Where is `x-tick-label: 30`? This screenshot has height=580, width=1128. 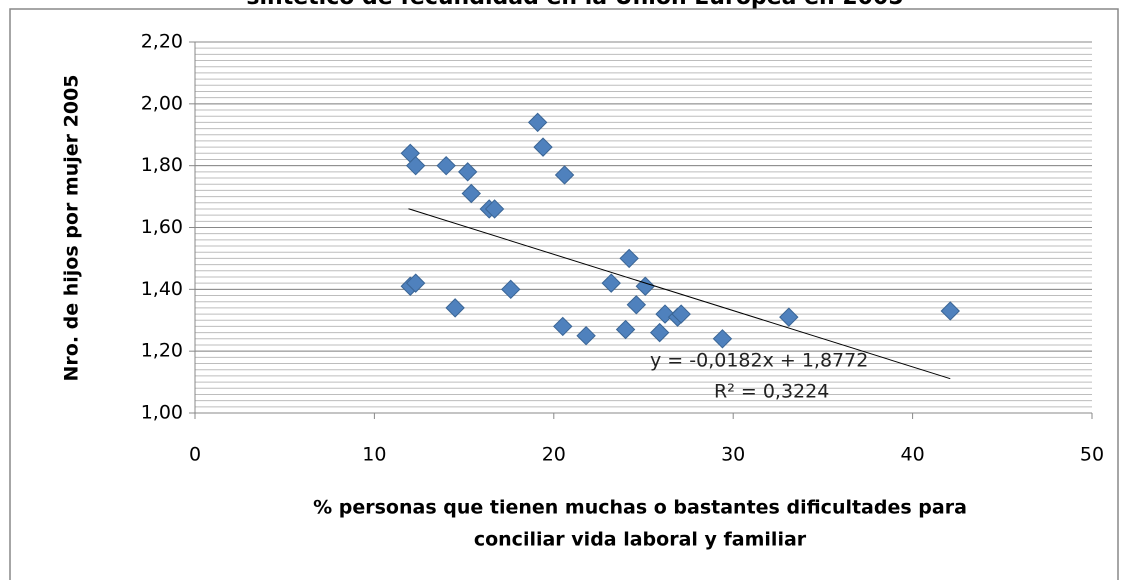
x-tick-label: 30 is located at coordinates (733, 455).